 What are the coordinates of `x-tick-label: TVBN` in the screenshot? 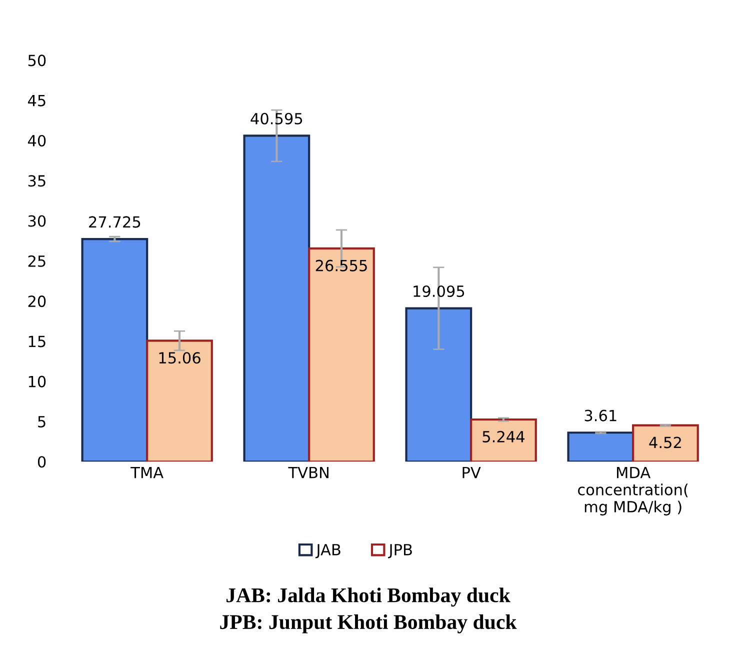 It's located at (308, 472).